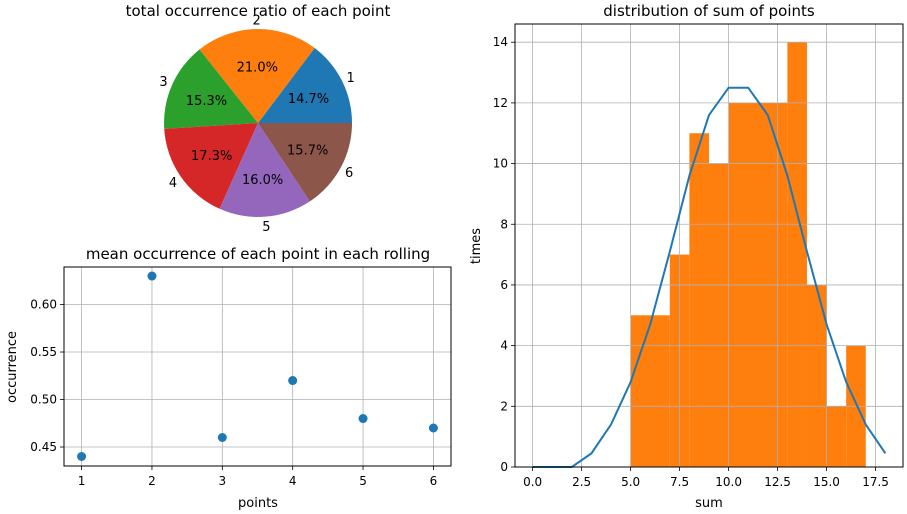 This screenshot has width=907, height=514. Describe the element at coordinates (152, 481) in the screenshot. I see `scatter-xtick-label: 2` at that location.